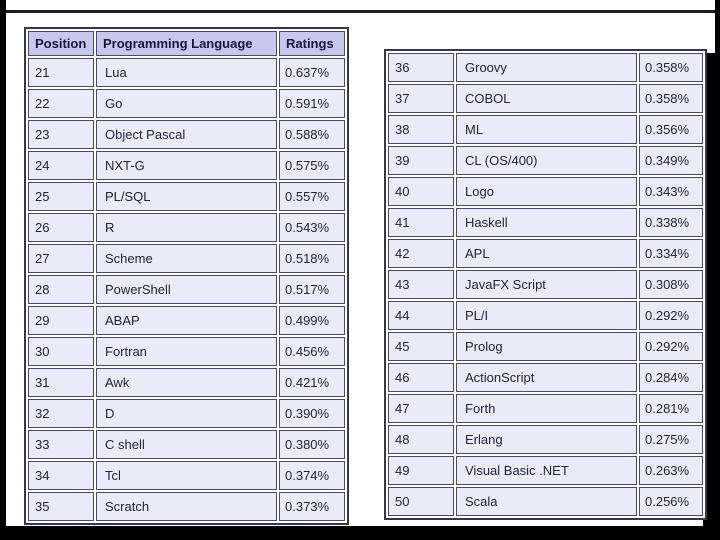 The height and width of the screenshot is (540, 720). I want to click on language-cell: Scratch, so click(186, 506).